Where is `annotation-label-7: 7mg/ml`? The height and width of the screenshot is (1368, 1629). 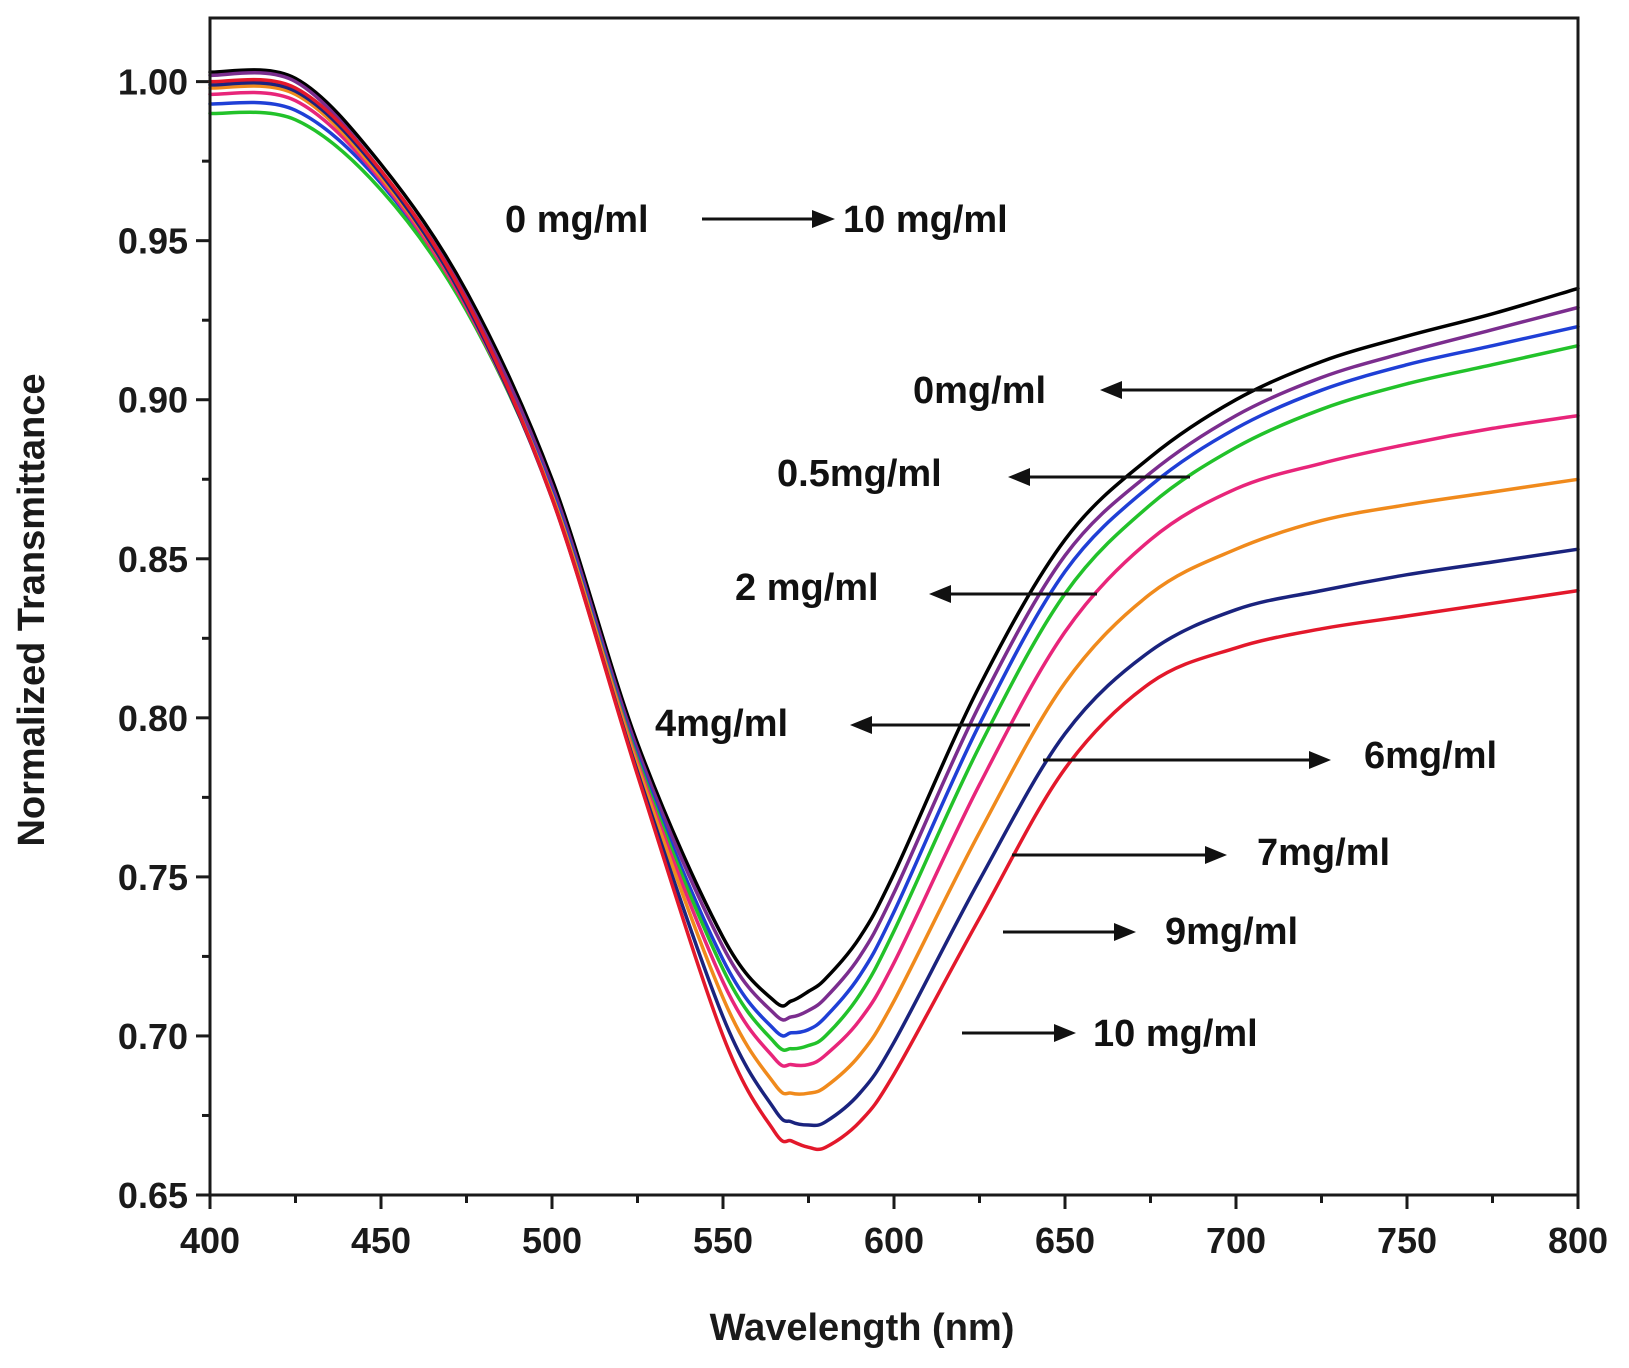
annotation-label-7: 7mg/ml is located at coordinates (1323, 853).